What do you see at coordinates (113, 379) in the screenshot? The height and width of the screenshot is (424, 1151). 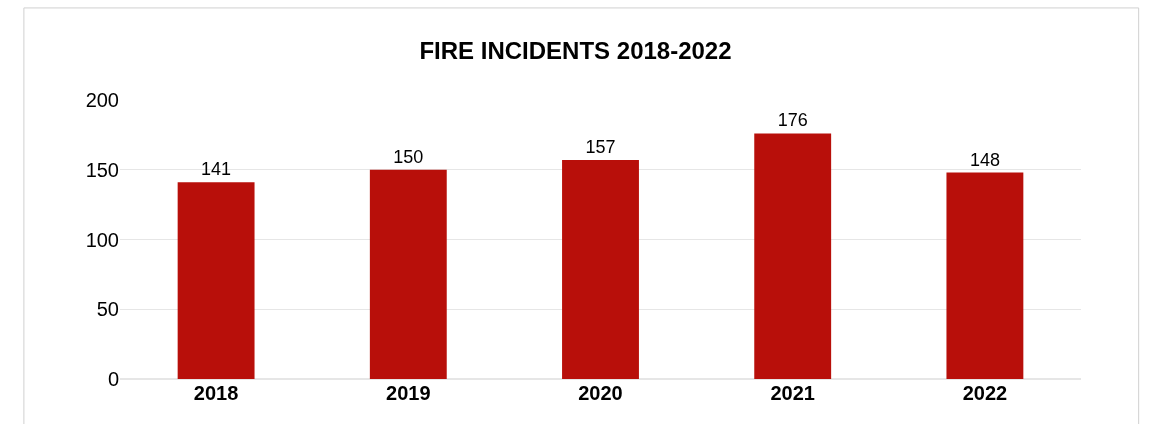 I see `y-tick-label: 0` at bounding box center [113, 379].